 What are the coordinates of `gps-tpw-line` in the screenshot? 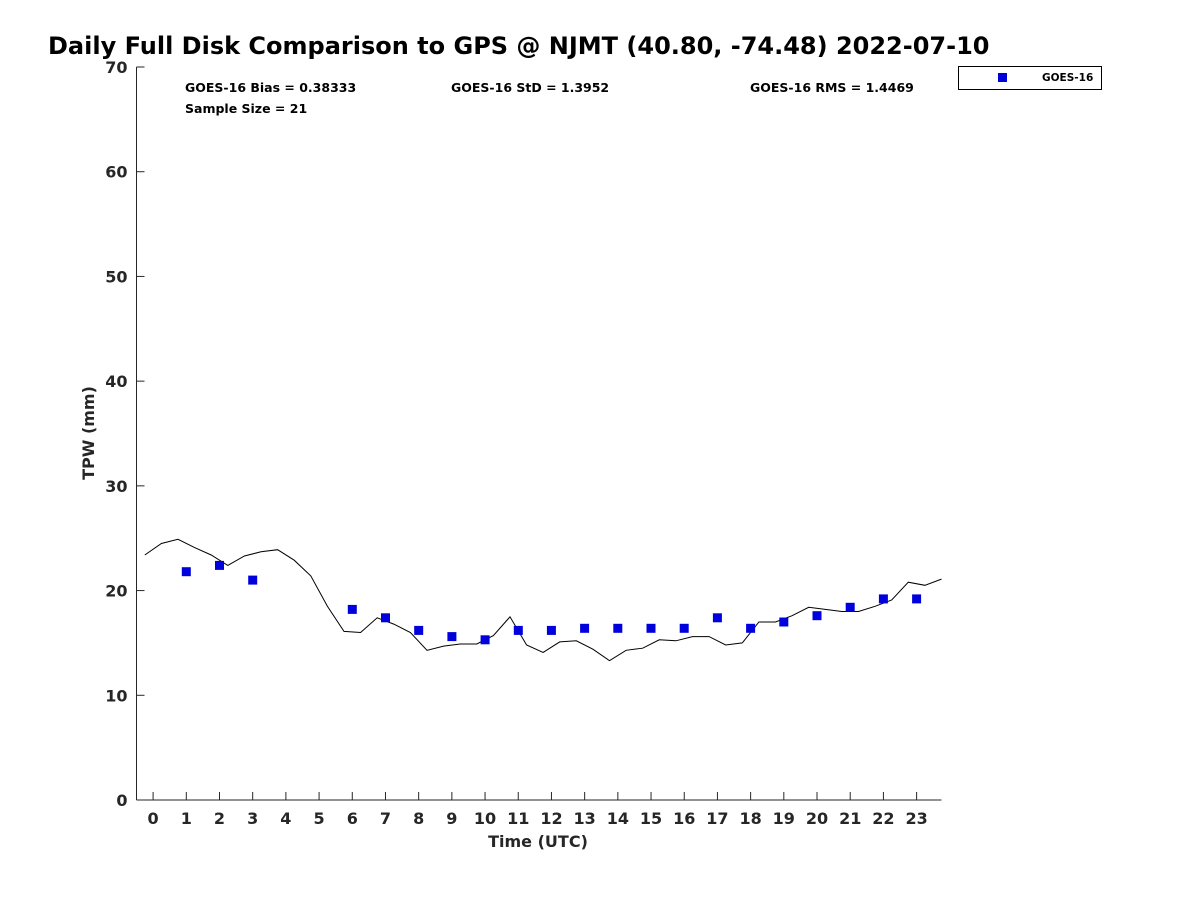 It's located at (543, 600).